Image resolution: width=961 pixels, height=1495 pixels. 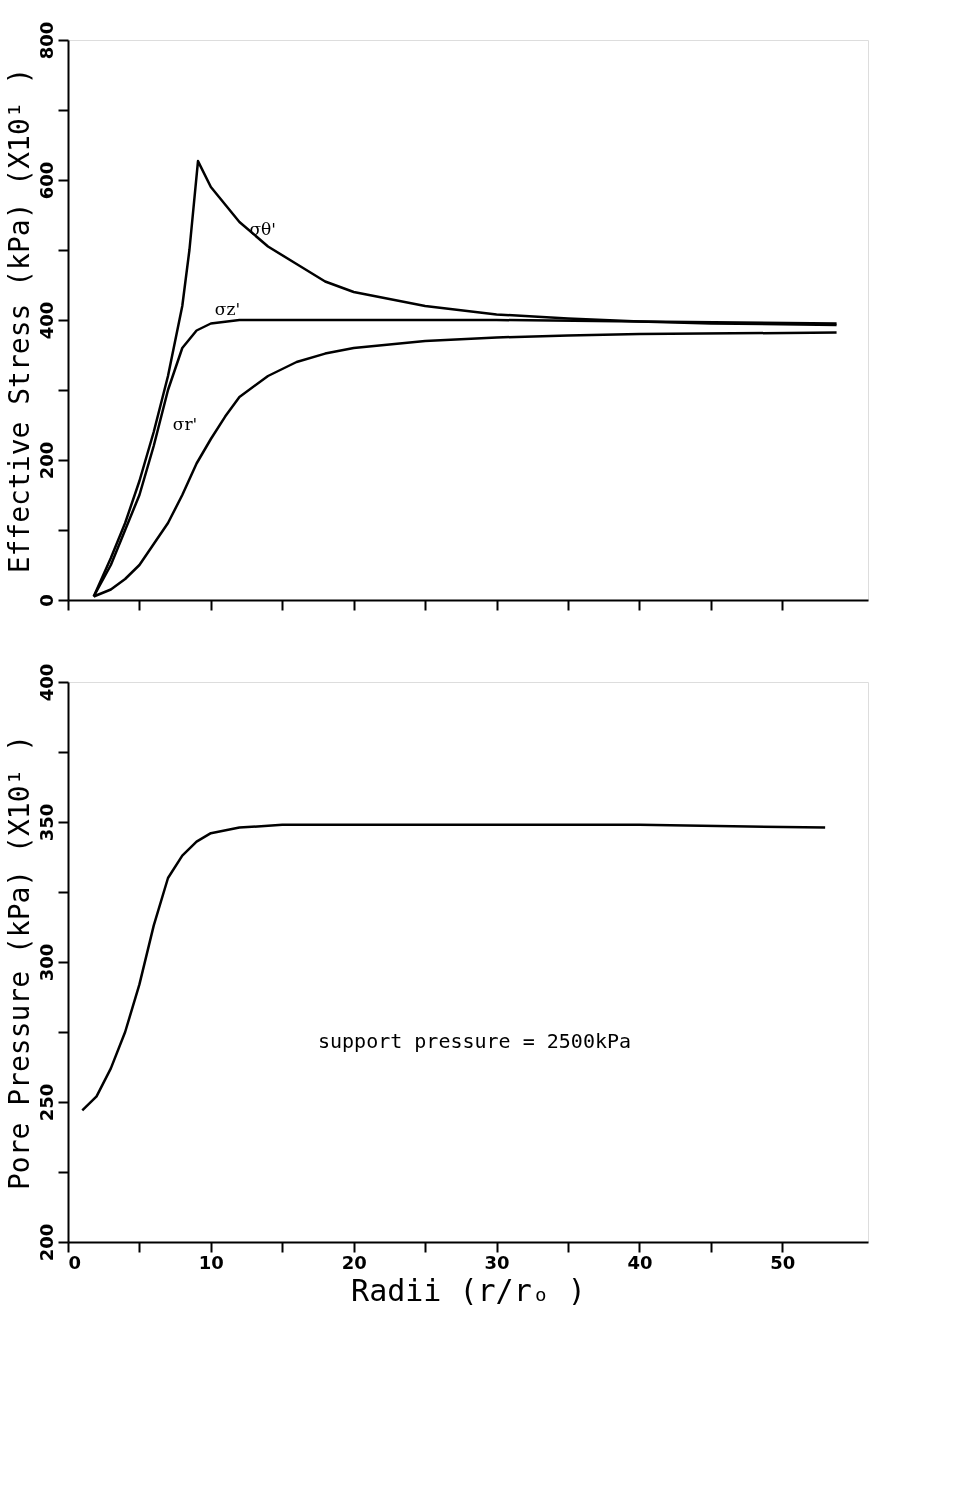 What do you see at coordinates (46, 180) in the screenshot?
I see `y-tick-label: 600` at bounding box center [46, 180].